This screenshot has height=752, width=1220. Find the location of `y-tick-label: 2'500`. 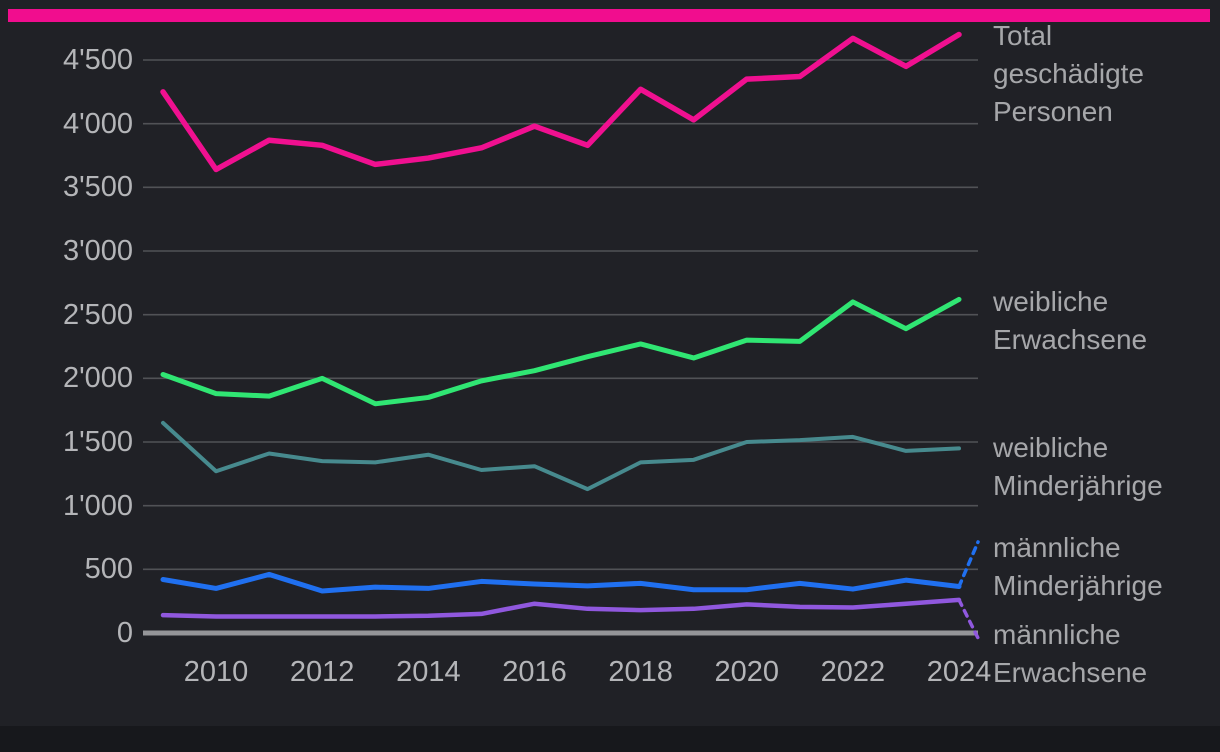

y-tick-label: 2'500 is located at coordinates (97, 314).